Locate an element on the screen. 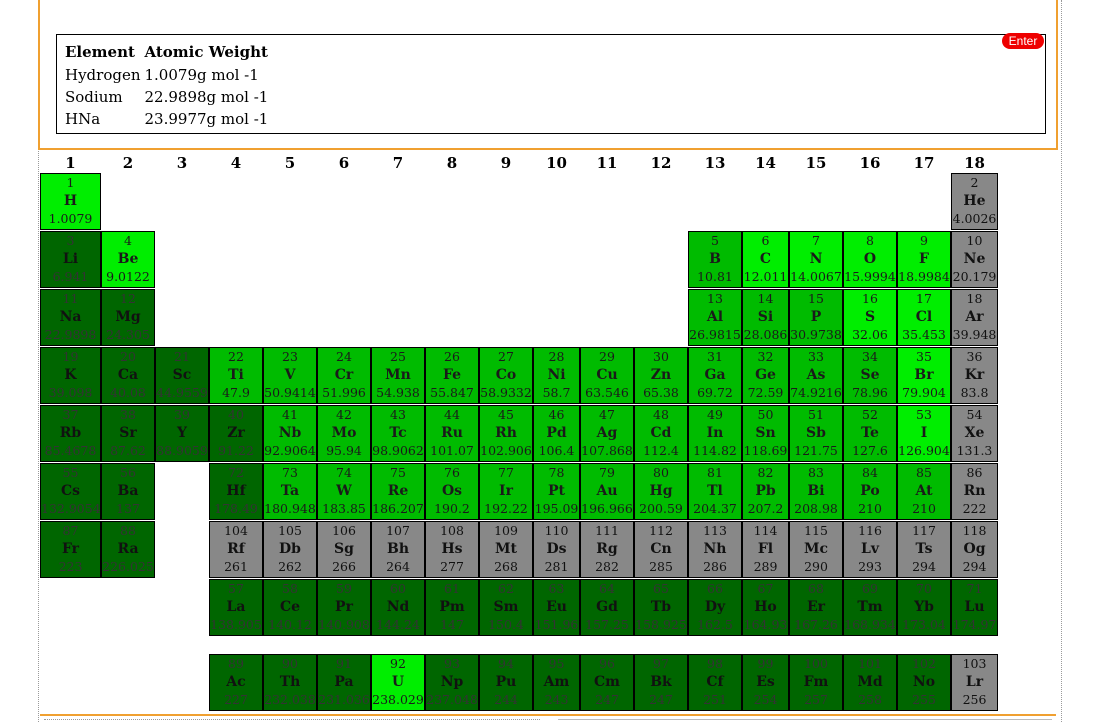 This screenshot has height=722, width=1097. element-cell-ni: 28 Ni 58.7 is located at coordinates (556, 375).